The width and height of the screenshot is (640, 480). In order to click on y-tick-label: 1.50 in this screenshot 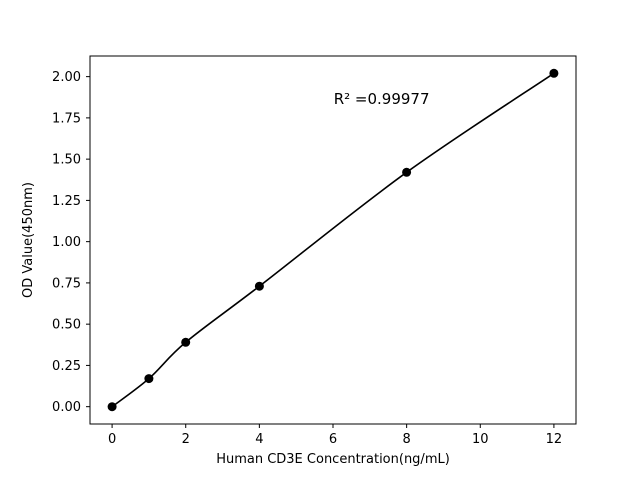, I will do `click(66, 160)`.